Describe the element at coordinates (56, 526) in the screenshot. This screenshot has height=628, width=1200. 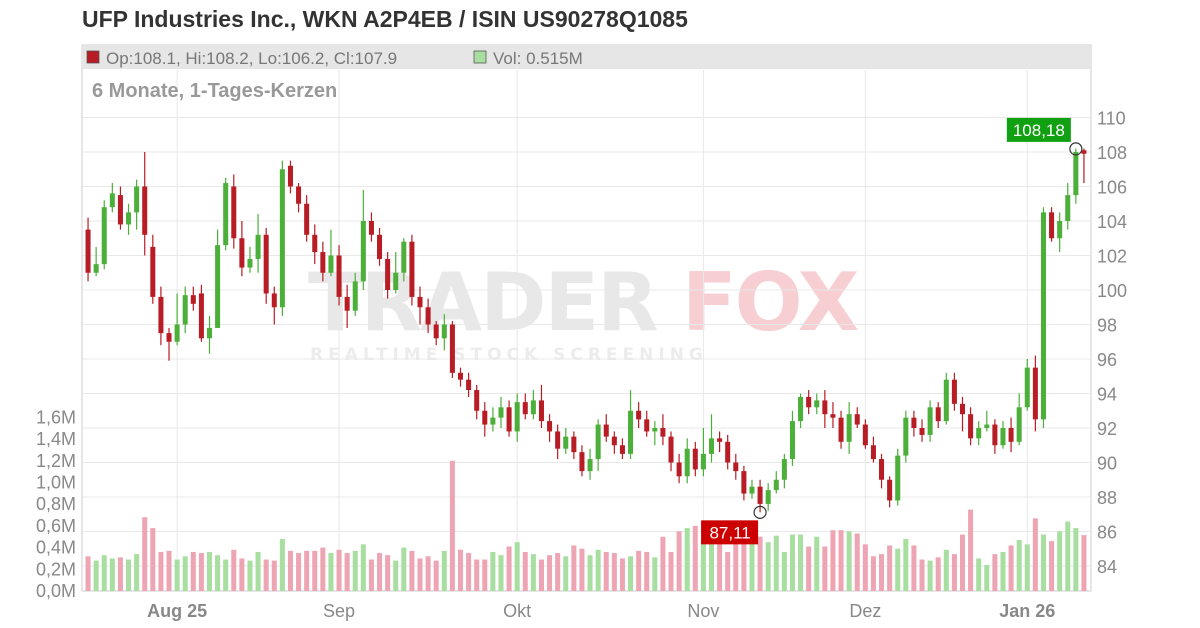
I see `volume-tick-label: 0,6M` at that location.